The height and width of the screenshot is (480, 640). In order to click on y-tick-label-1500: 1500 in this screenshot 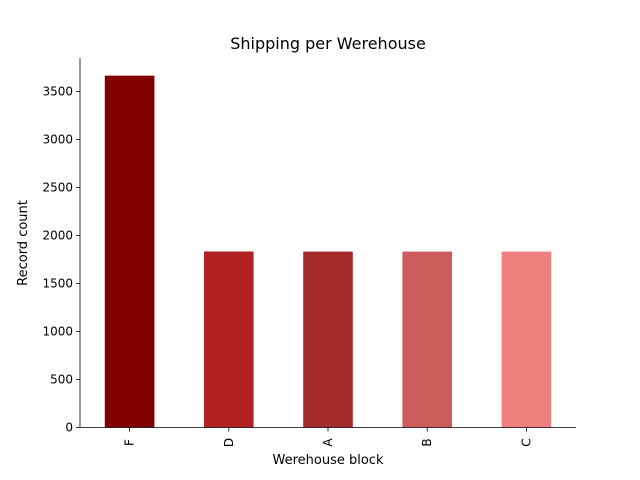, I will do `click(57, 284)`.